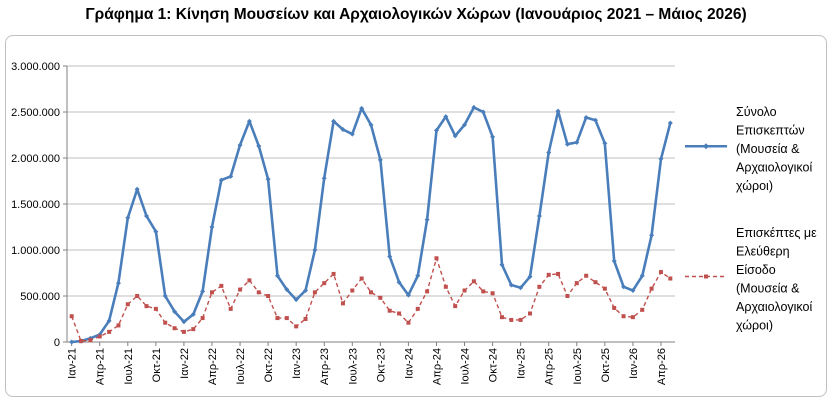 This screenshot has height=402, width=832. What do you see at coordinates (35, 159) in the screenshot?
I see `y-tick-label: 2.000.000` at bounding box center [35, 159].